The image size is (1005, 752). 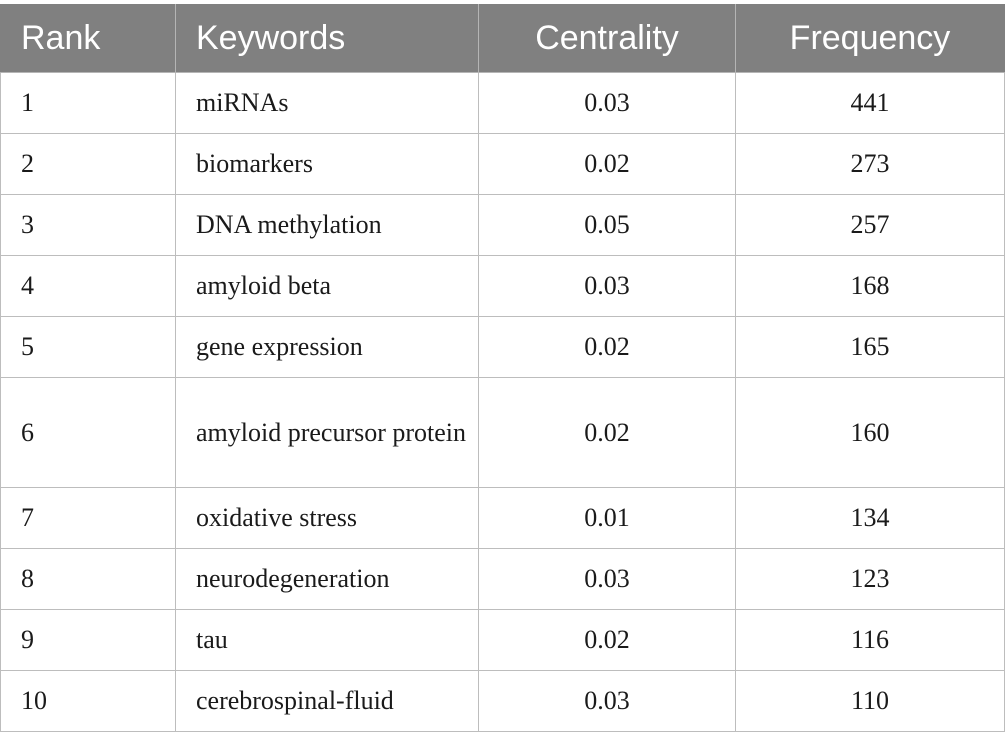 I want to click on table-row: 2 biomarkers 0.02 273, so click(x=502, y=164).